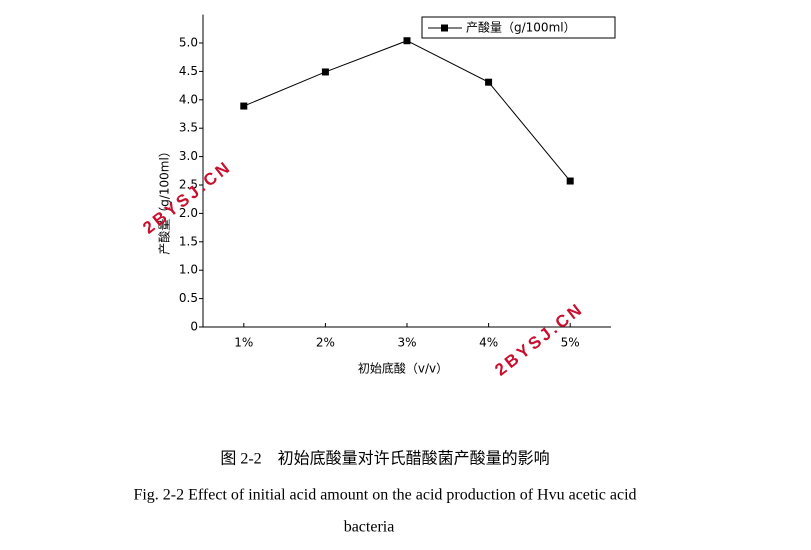 The image size is (811, 550). What do you see at coordinates (188, 185) in the screenshot?
I see `y-tick-label: 2.5` at bounding box center [188, 185].